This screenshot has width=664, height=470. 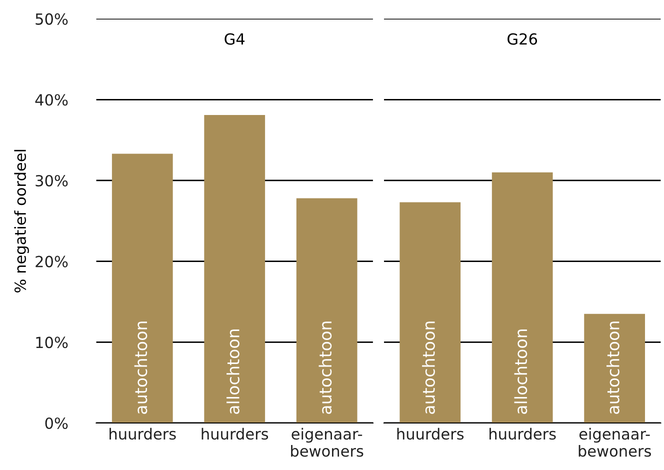 I want to click on y-tick-label: 0%, so click(x=56, y=423).